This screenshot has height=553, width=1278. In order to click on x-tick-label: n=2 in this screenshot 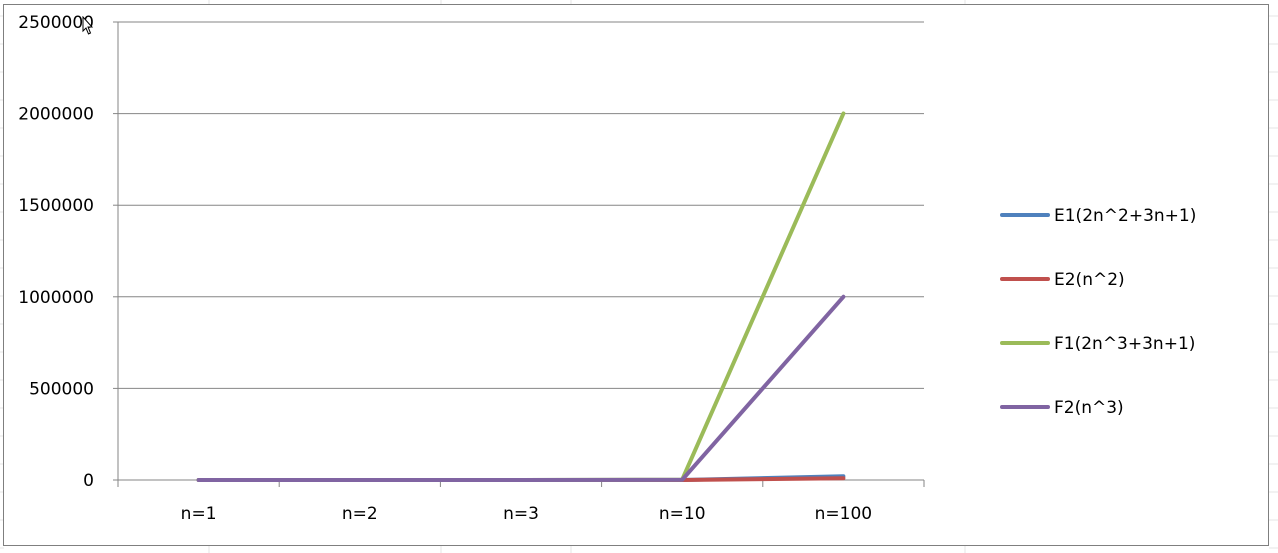, I will do `click(360, 514)`.